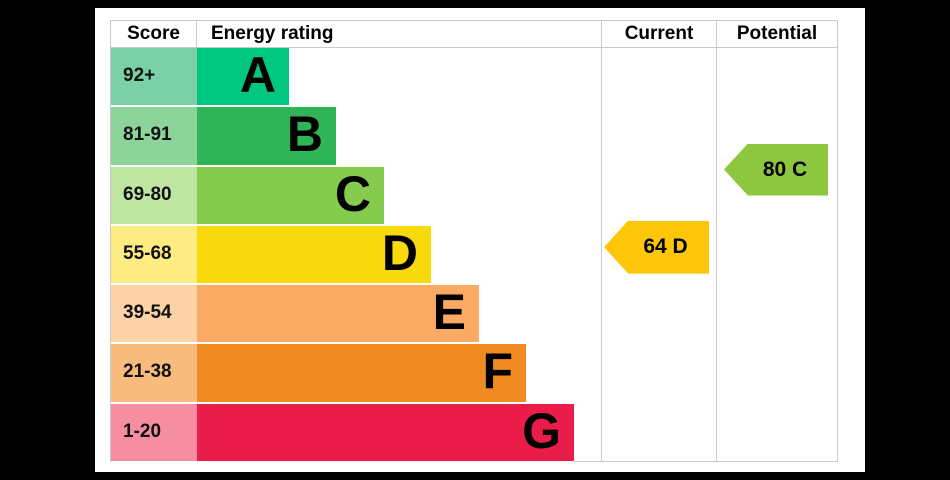 Image resolution: width=950 pixels, height=480 pixels. I want to click on col-header-score: Score, so click(154, 34).